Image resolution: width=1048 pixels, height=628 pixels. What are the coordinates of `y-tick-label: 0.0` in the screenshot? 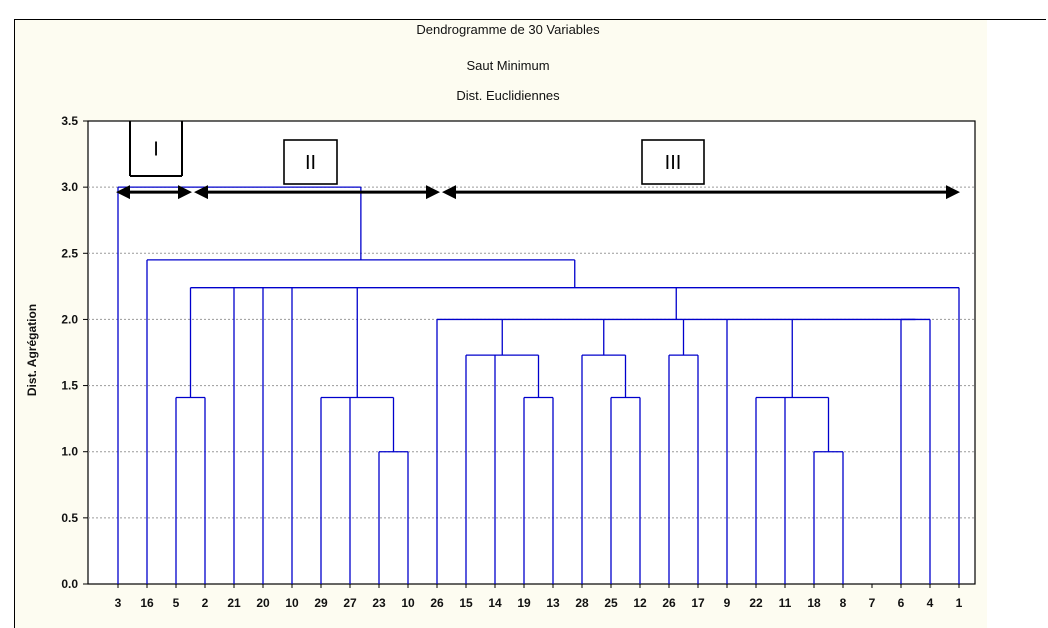 It's located at (69, 584).